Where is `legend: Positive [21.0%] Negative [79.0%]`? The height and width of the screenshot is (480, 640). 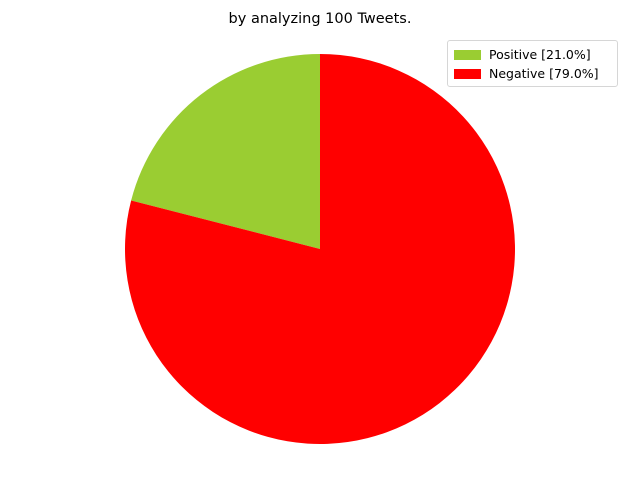 legend: Positive [21.0%] Negative [79.0%] is located at coordinates (532, 63).